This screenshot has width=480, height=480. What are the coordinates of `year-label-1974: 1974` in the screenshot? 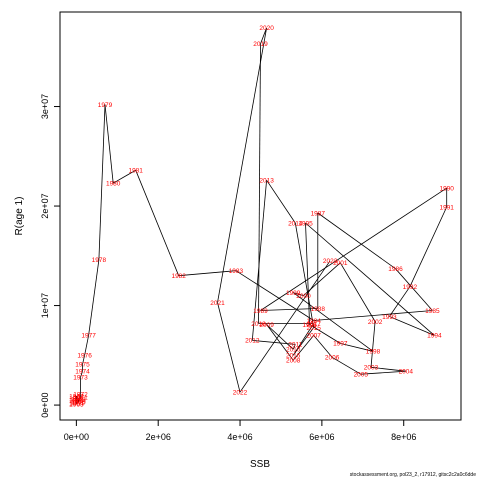 It's located at (82, 372).